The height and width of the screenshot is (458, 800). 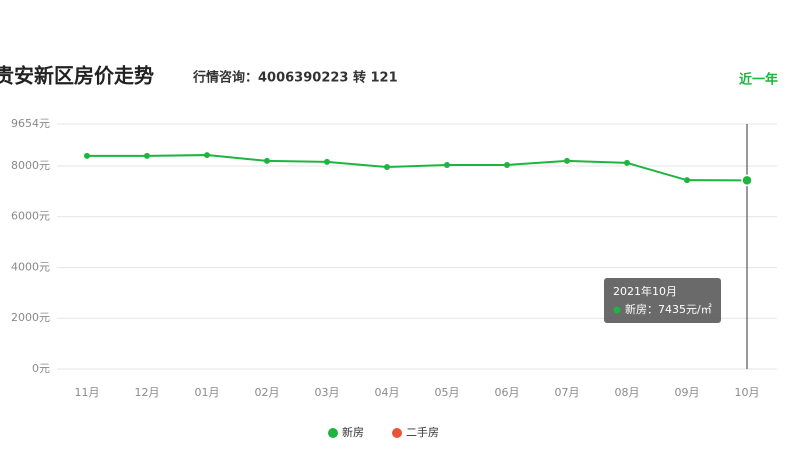 What do you see at coordinates (645, 291) in the screenshot?
I see `tooltip-title: 2021年10月` at bounding box center [645, 291].